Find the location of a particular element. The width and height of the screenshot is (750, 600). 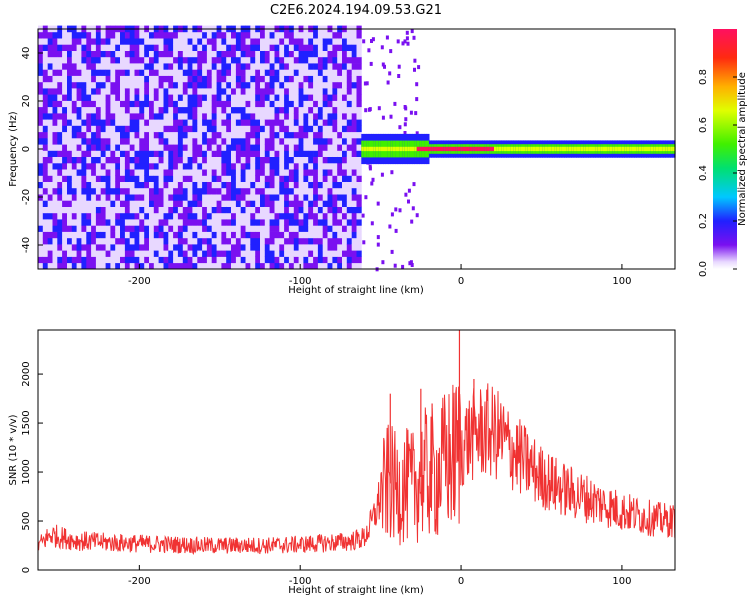

snr-spikes is located at coordinates (432, 407).